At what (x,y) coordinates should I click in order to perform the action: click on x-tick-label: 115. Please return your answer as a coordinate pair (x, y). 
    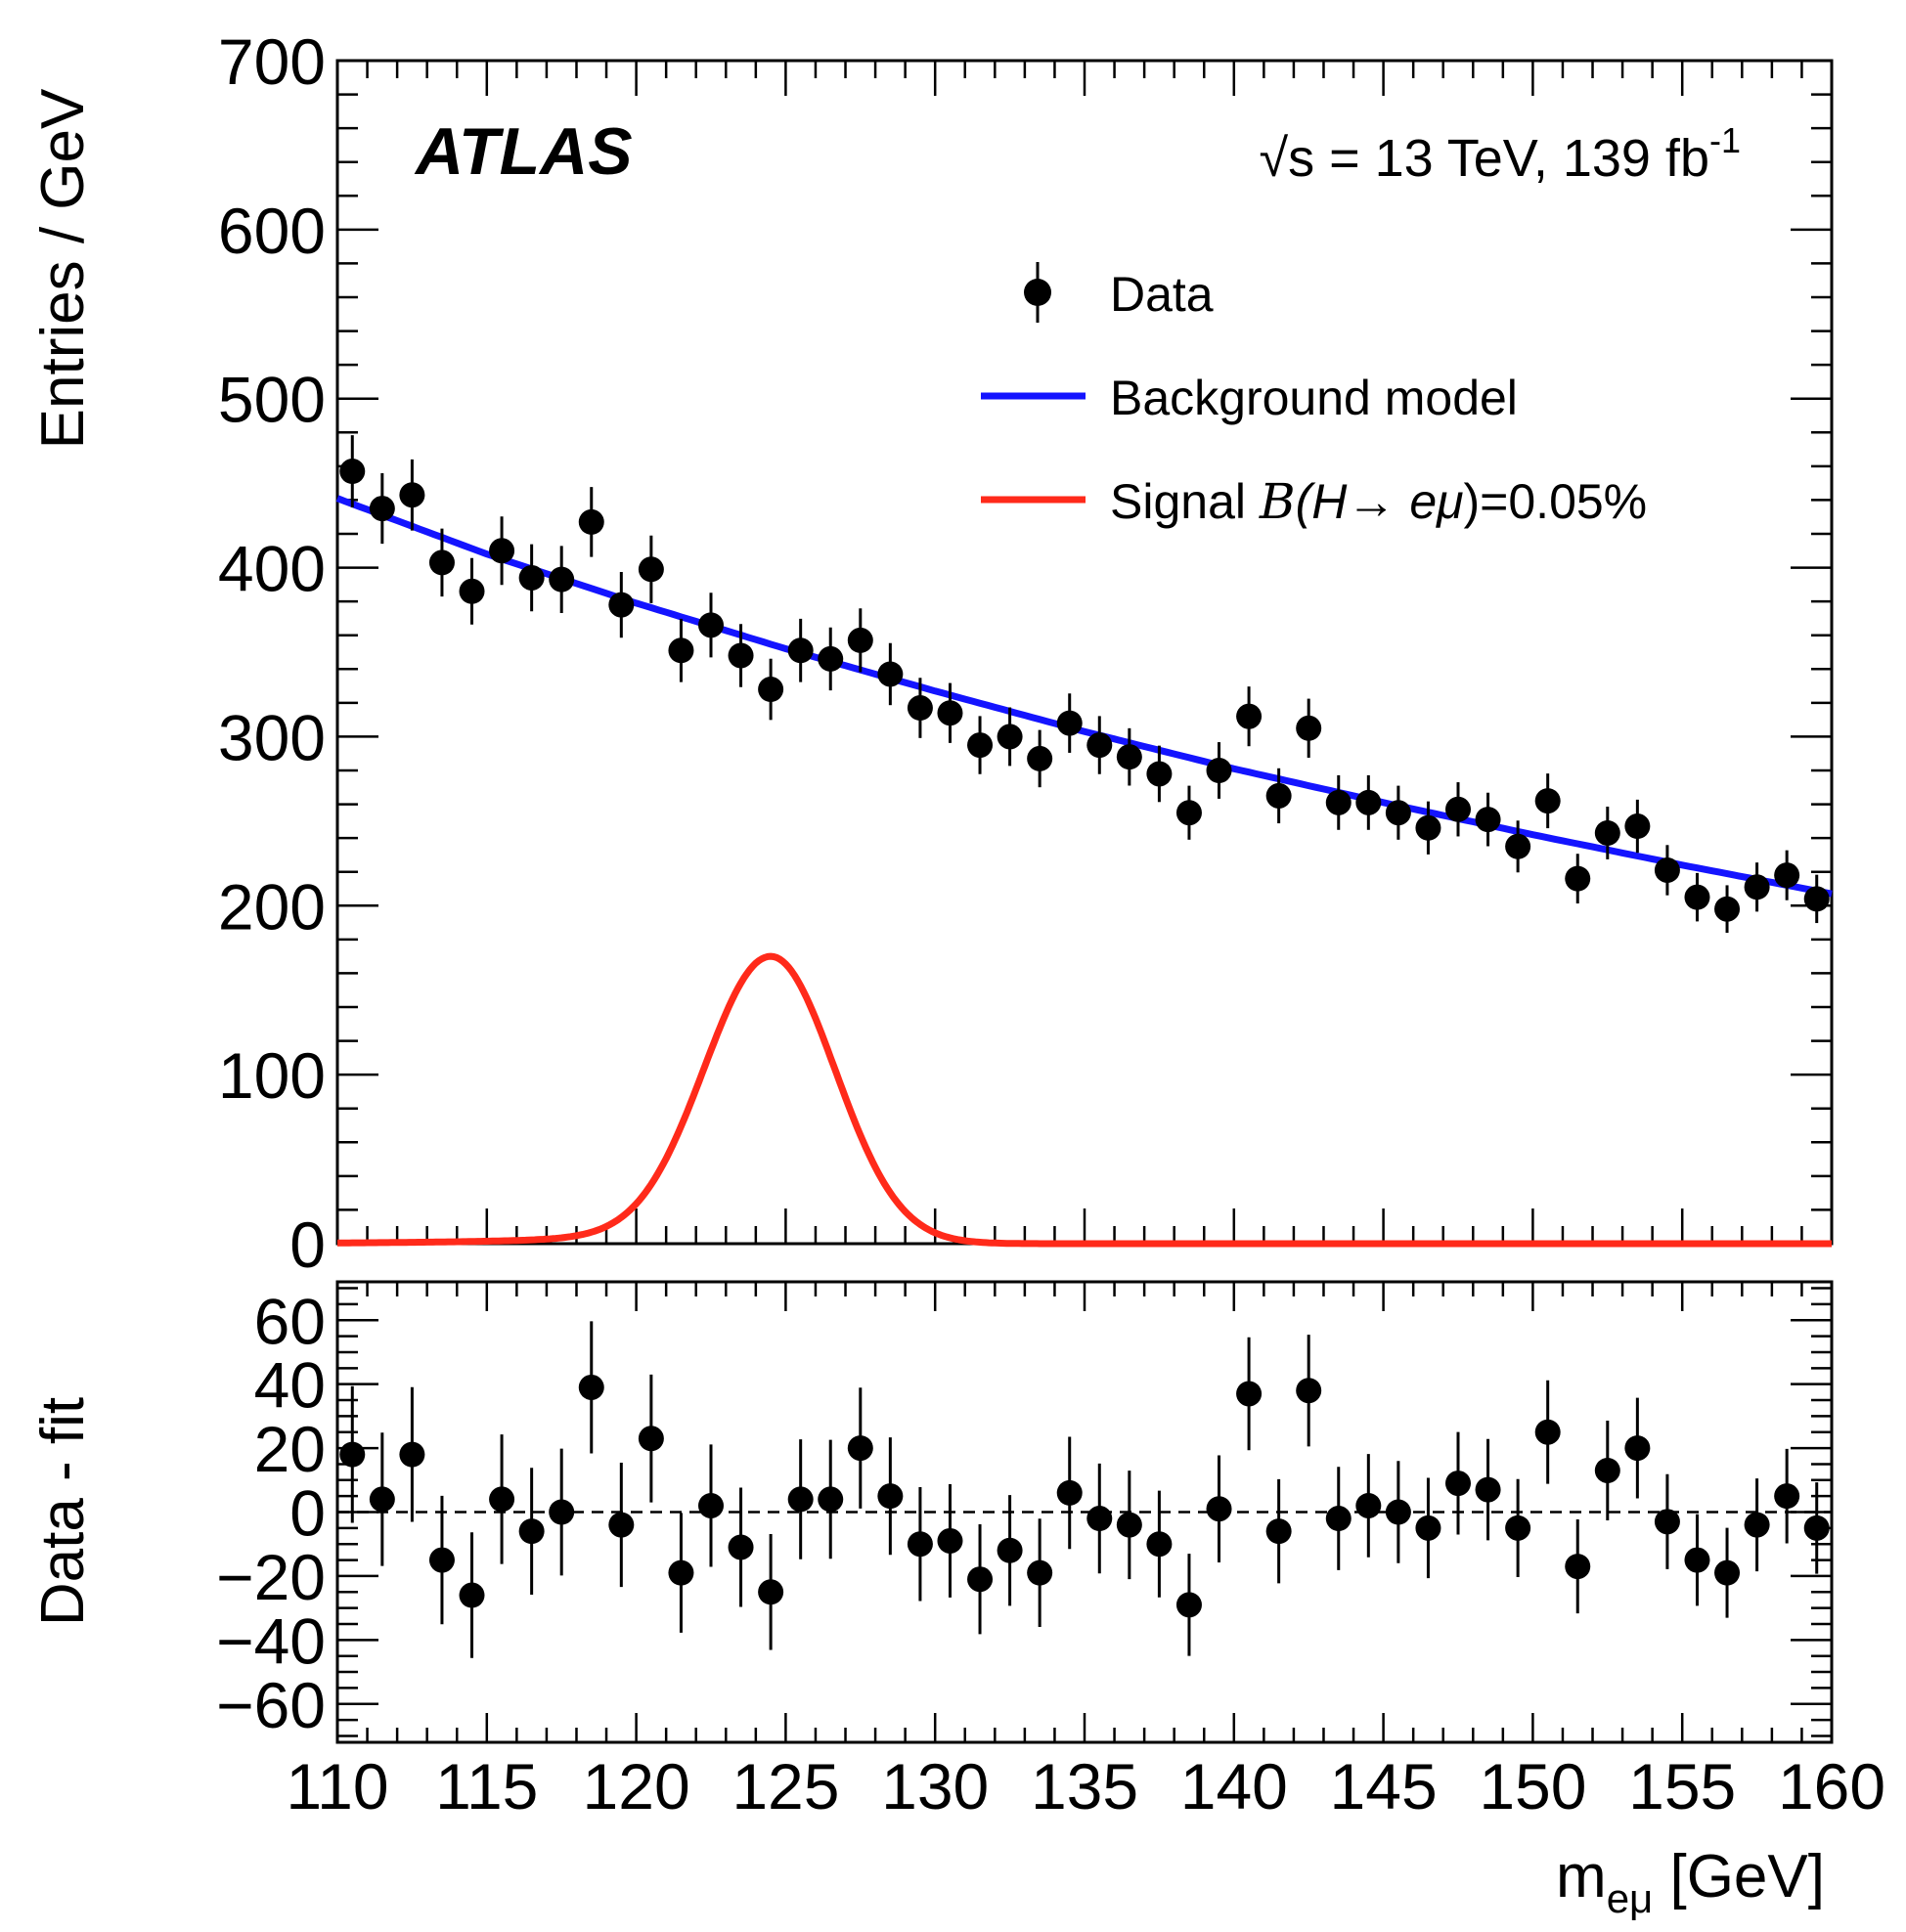
    Looking at the image, I should click on (486, 1786).